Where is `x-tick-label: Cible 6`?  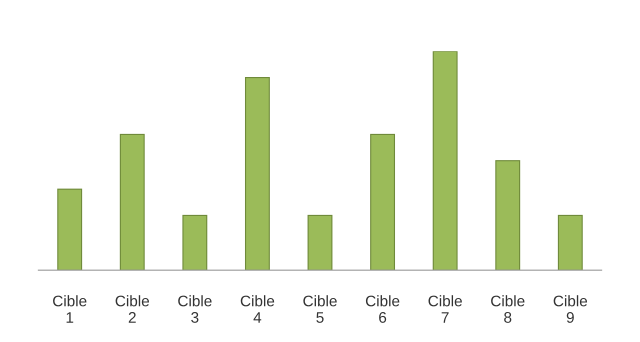
x-tick-label: Cible 6 is located at coordinates (383, 309).